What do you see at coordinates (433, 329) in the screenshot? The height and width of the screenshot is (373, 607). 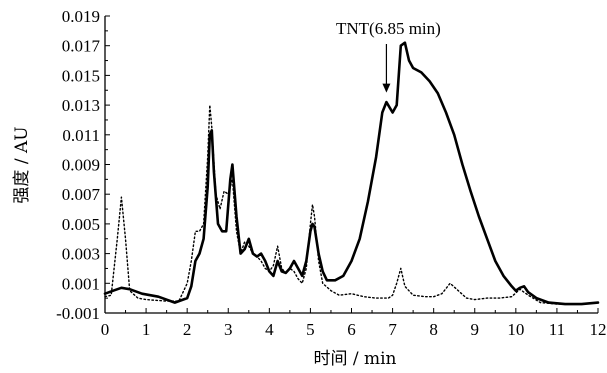 I see `x-tick-label: 8` at bounding box center [433, 329].